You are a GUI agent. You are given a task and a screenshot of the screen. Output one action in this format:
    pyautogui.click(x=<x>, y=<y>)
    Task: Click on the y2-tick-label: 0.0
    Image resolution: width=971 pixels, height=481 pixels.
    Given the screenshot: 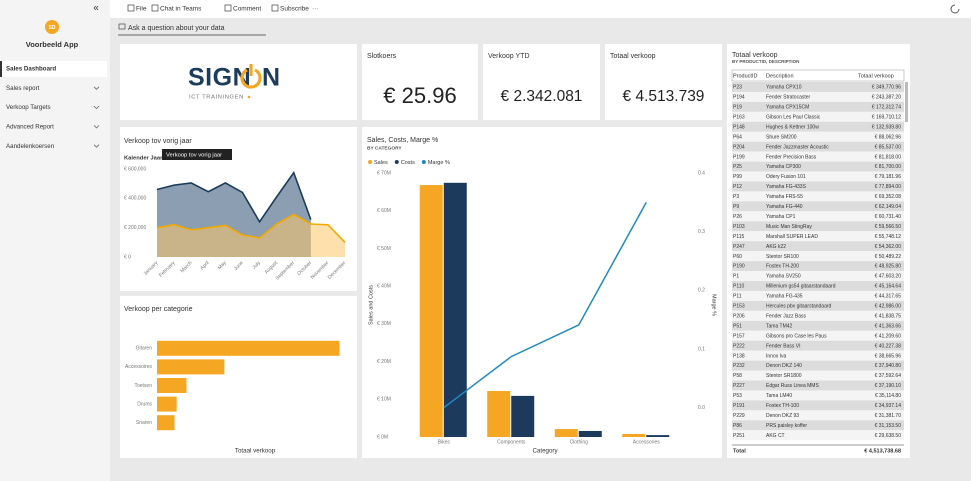 What is the action you would take?
    pyautogui.click(x=701, y=408)
    